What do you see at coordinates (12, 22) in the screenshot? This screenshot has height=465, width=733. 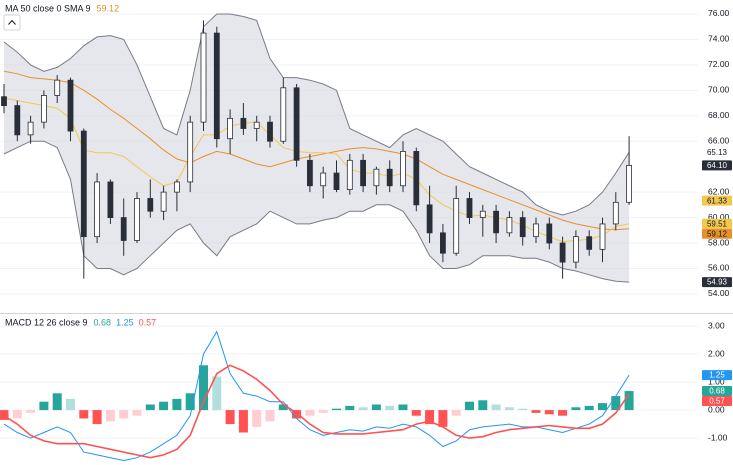 I see `collapse-button` at bounding box center [12, 22].